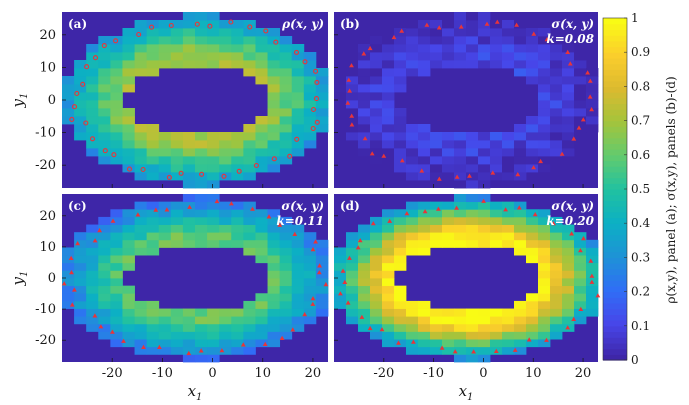 Image resolution: width=689 pixels, height=405 pixels. Describe the element at coordinates (640, 121) in the screenshot. I see `colorbar-tick-label: 0.7` at that location.